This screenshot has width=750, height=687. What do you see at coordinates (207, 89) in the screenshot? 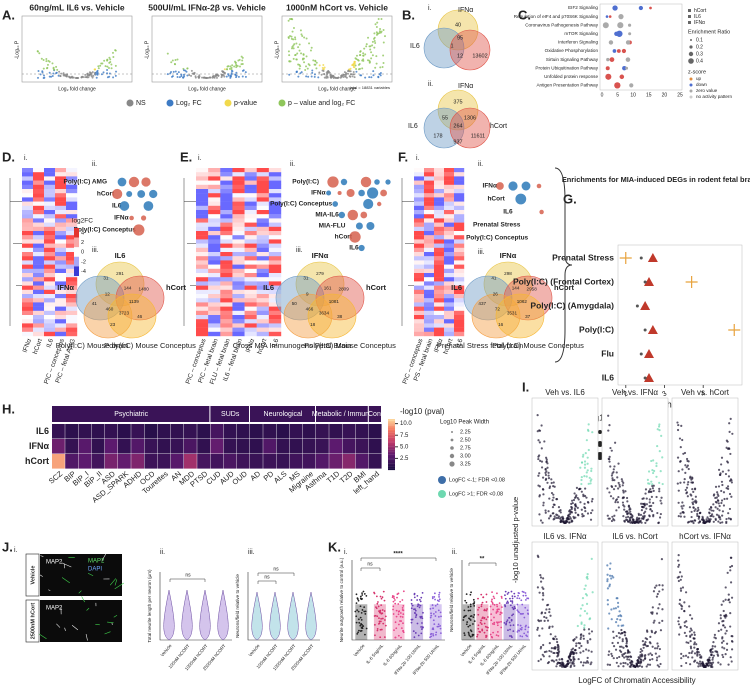
I see `label: Log₂ fold change` at bounding box center [207, 89].